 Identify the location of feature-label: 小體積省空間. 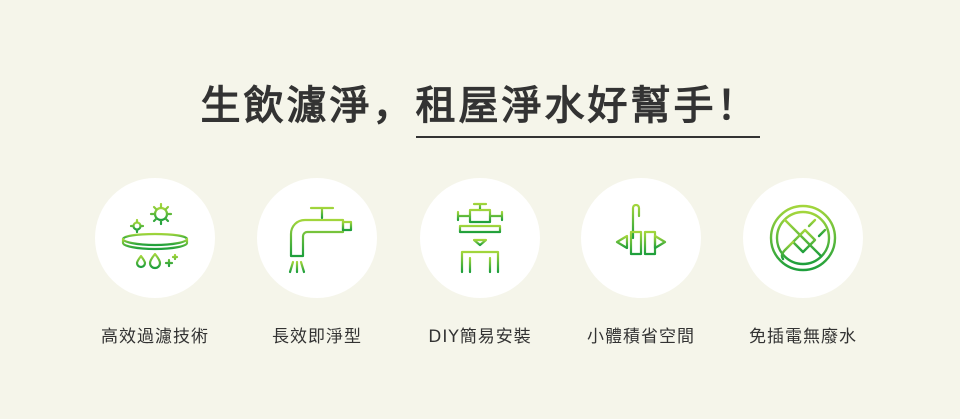
(641, 337).